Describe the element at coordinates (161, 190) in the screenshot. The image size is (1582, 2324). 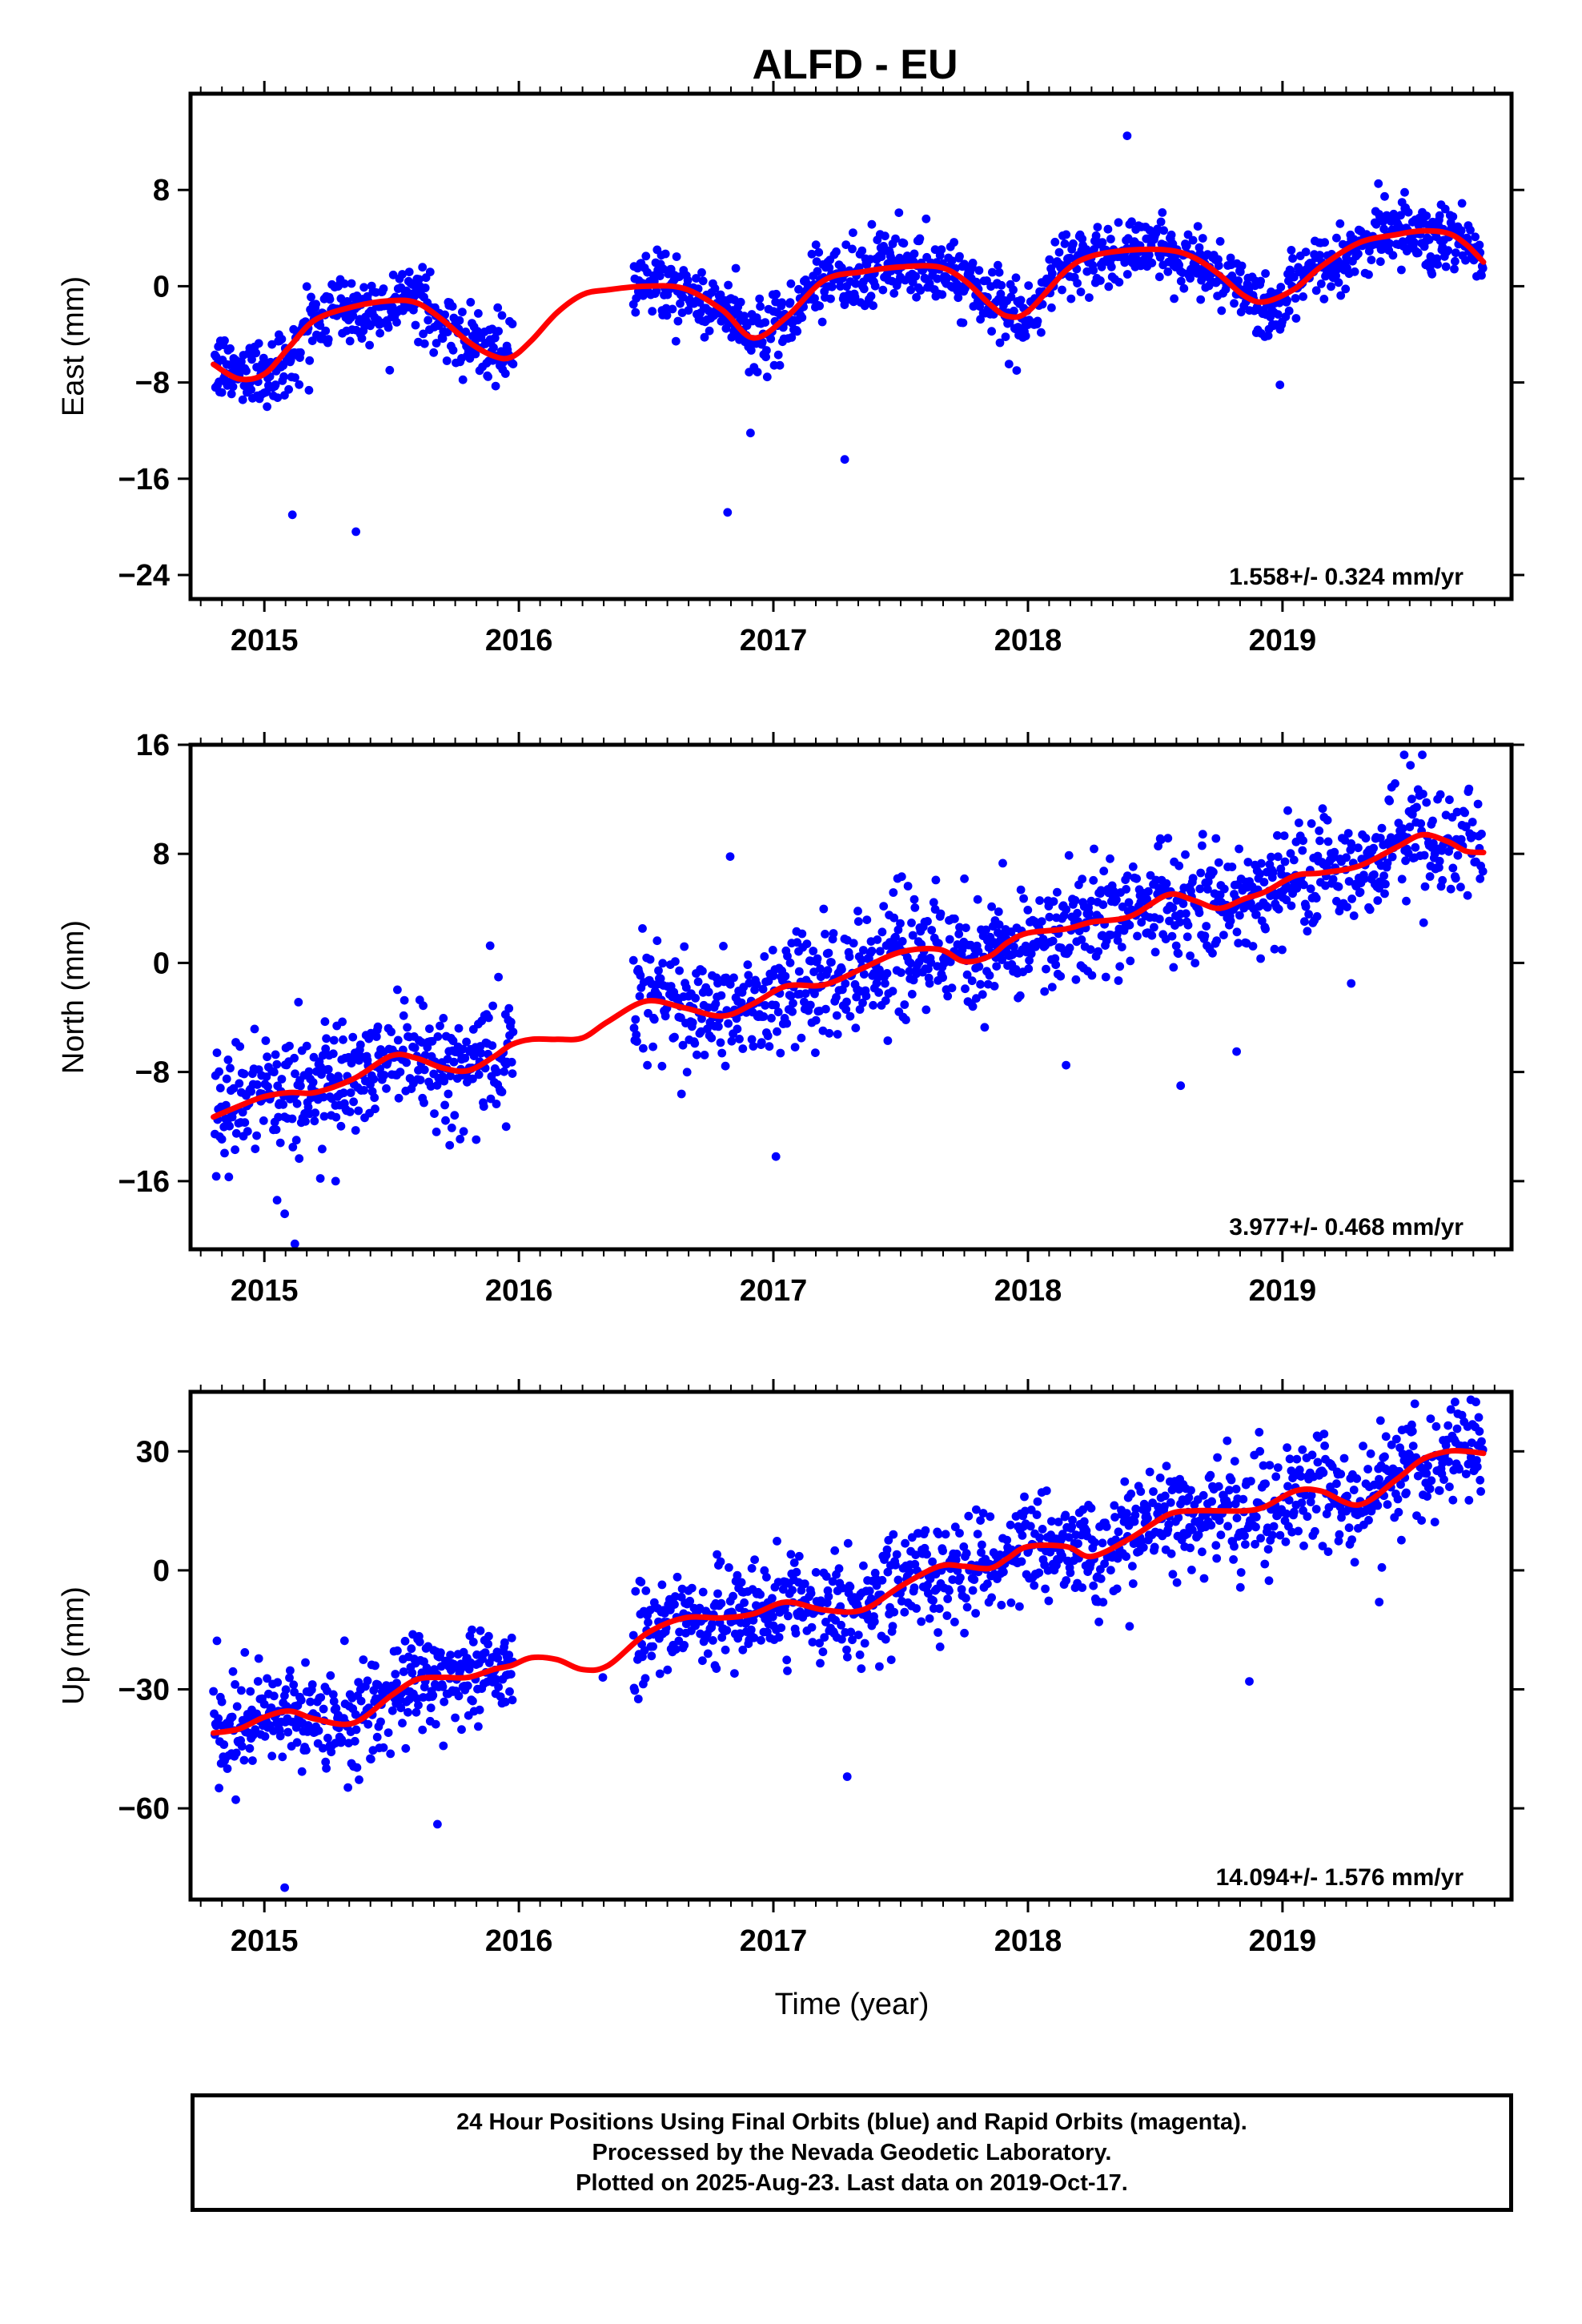
I see `east-y-tick-label: 8` at that location.